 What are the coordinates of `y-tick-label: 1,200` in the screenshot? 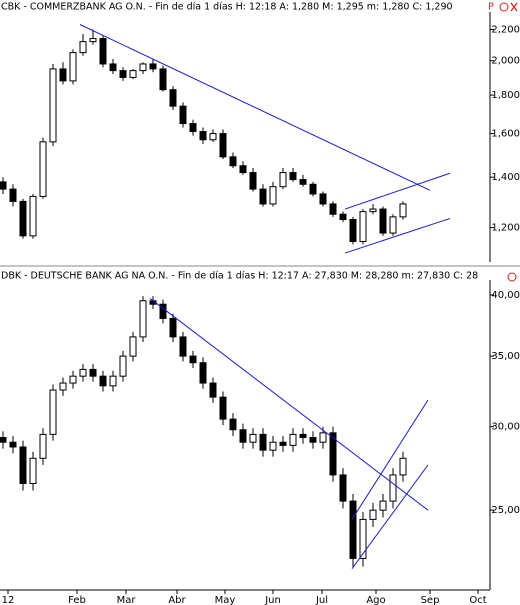 It's located at (505, 228).